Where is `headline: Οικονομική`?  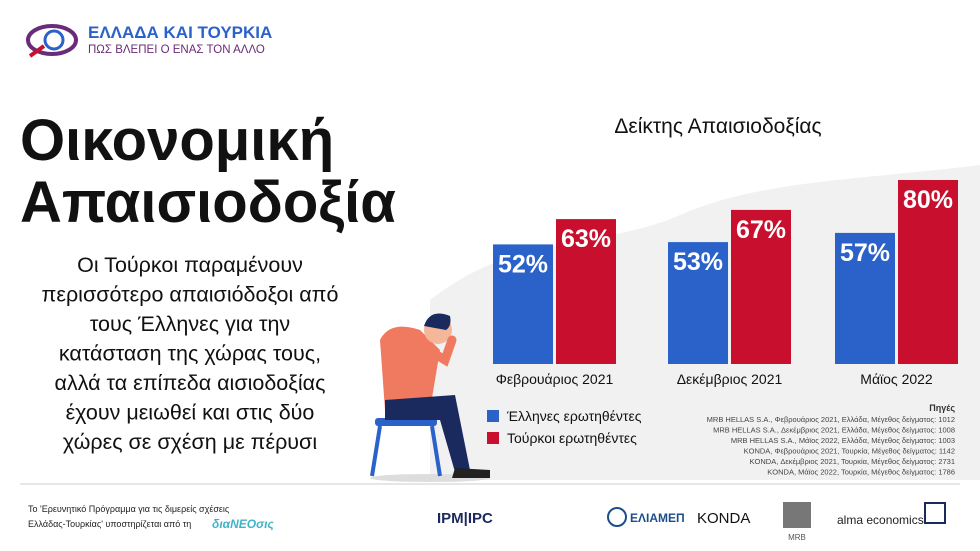
headline: Οικονομική is located at coordinates (177, 140).